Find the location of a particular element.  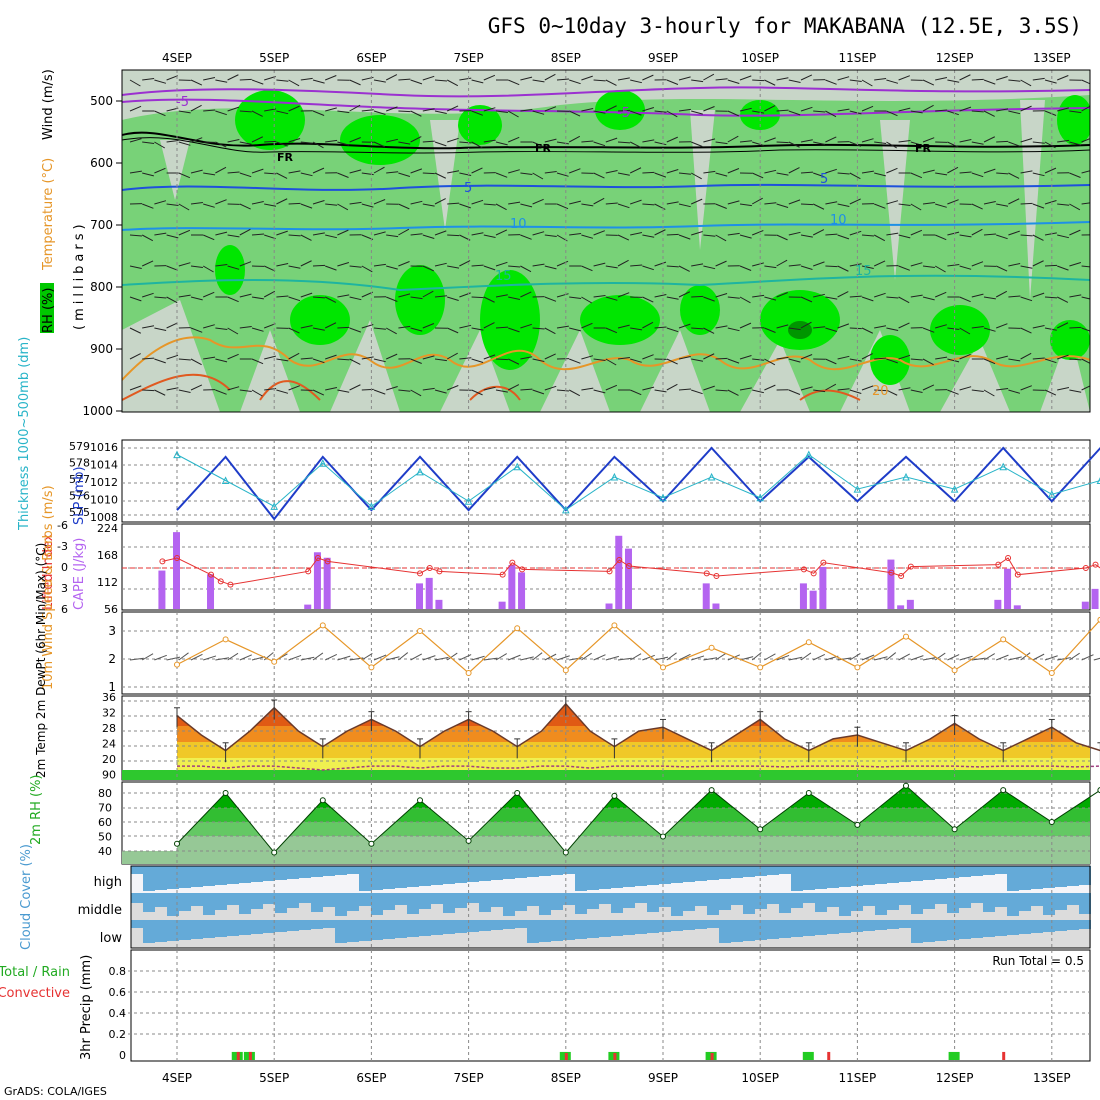

temp-fill-band is located at coordinates (633, 764).